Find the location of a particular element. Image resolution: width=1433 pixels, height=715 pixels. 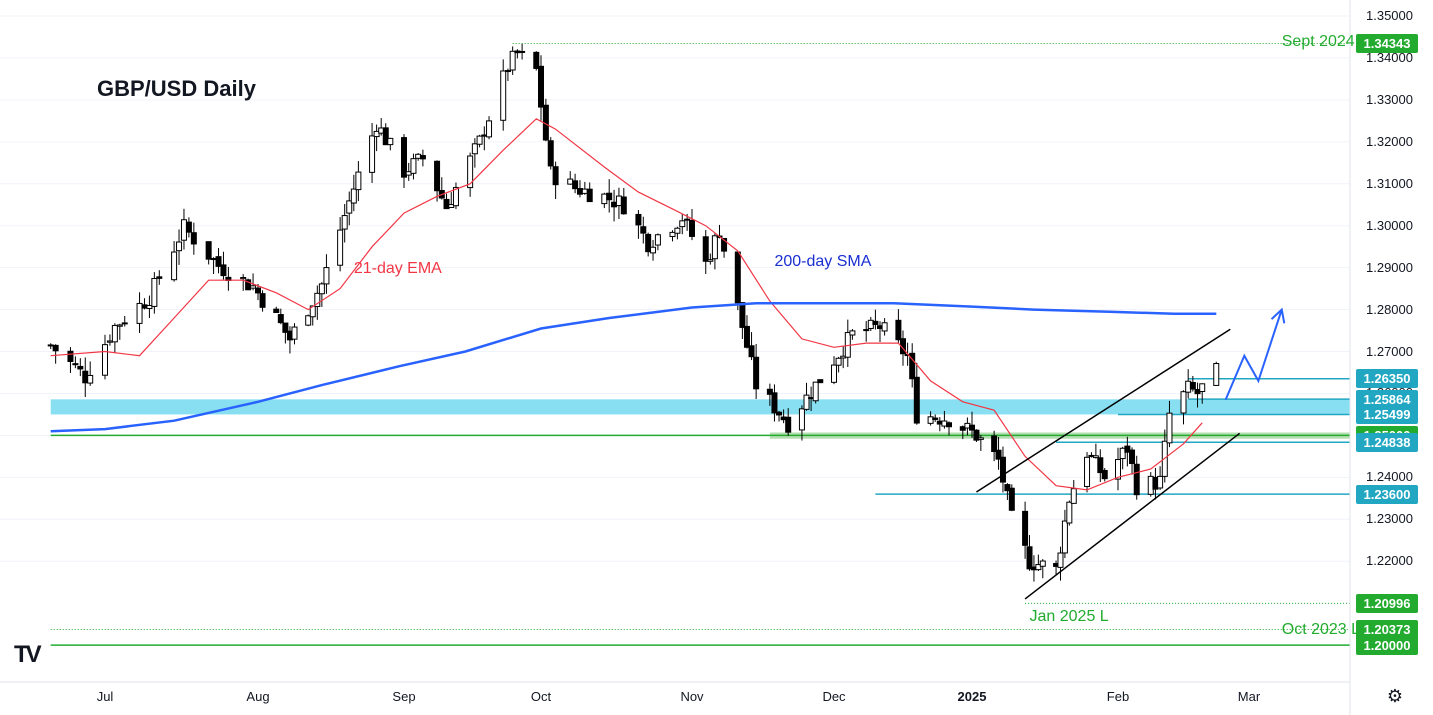

price-level-badge: 1.20996 is located at coordinates (1387, 603).